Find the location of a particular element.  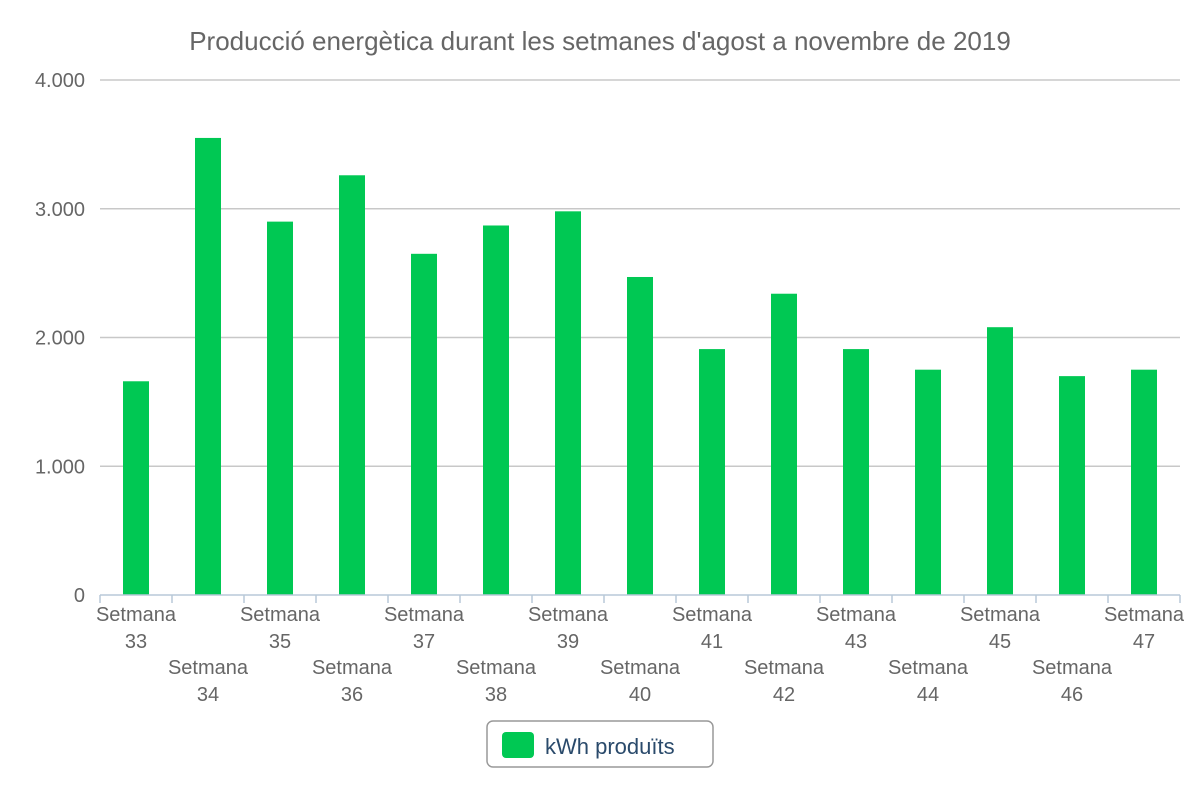

x-tick-label: Setmana 45 is located at coordinates (1000, 628).